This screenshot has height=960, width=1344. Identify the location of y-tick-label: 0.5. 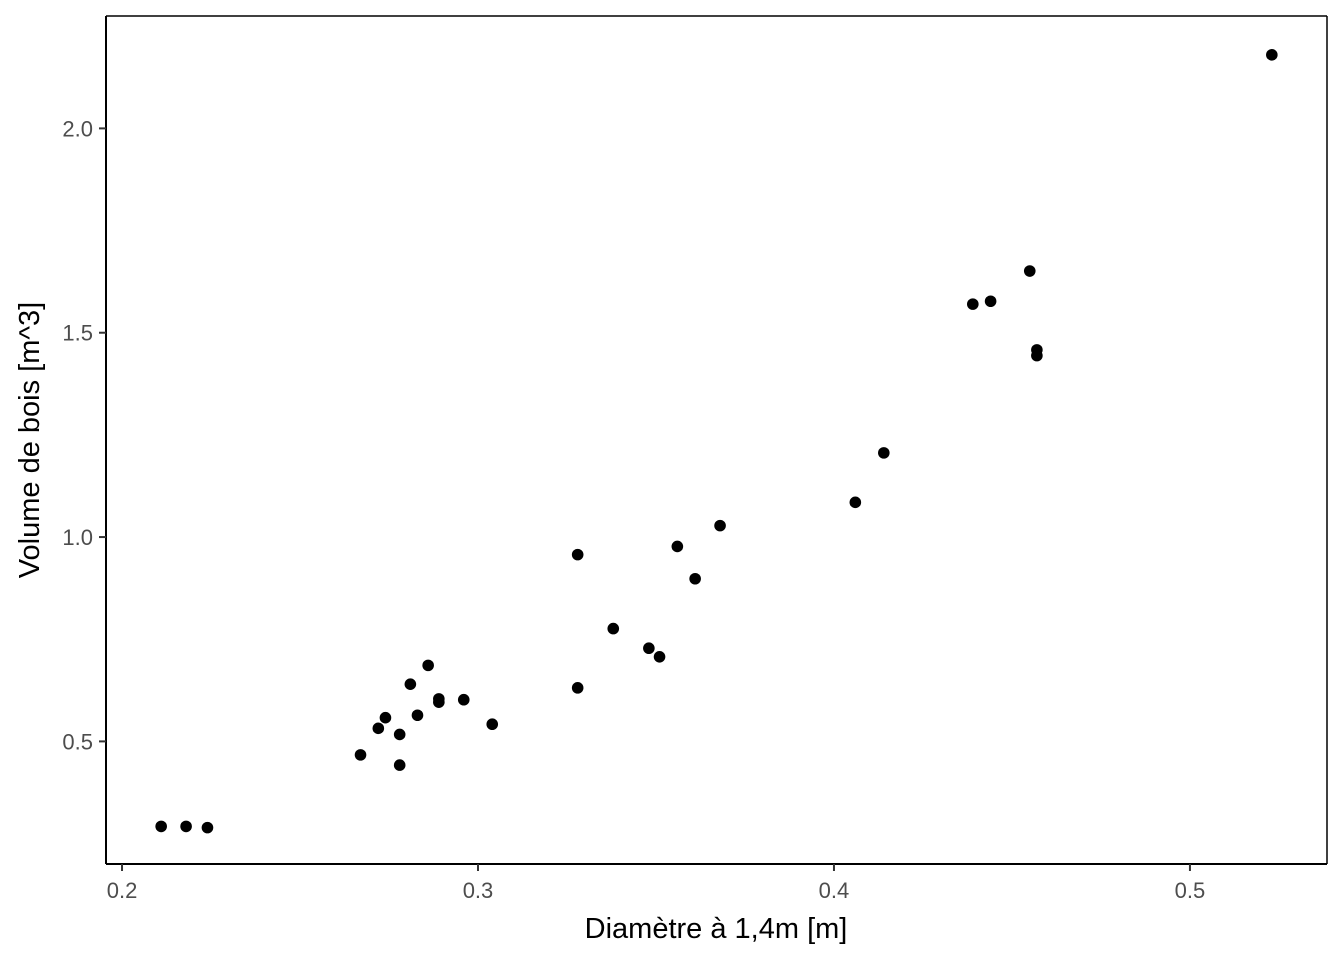
(77, 741).